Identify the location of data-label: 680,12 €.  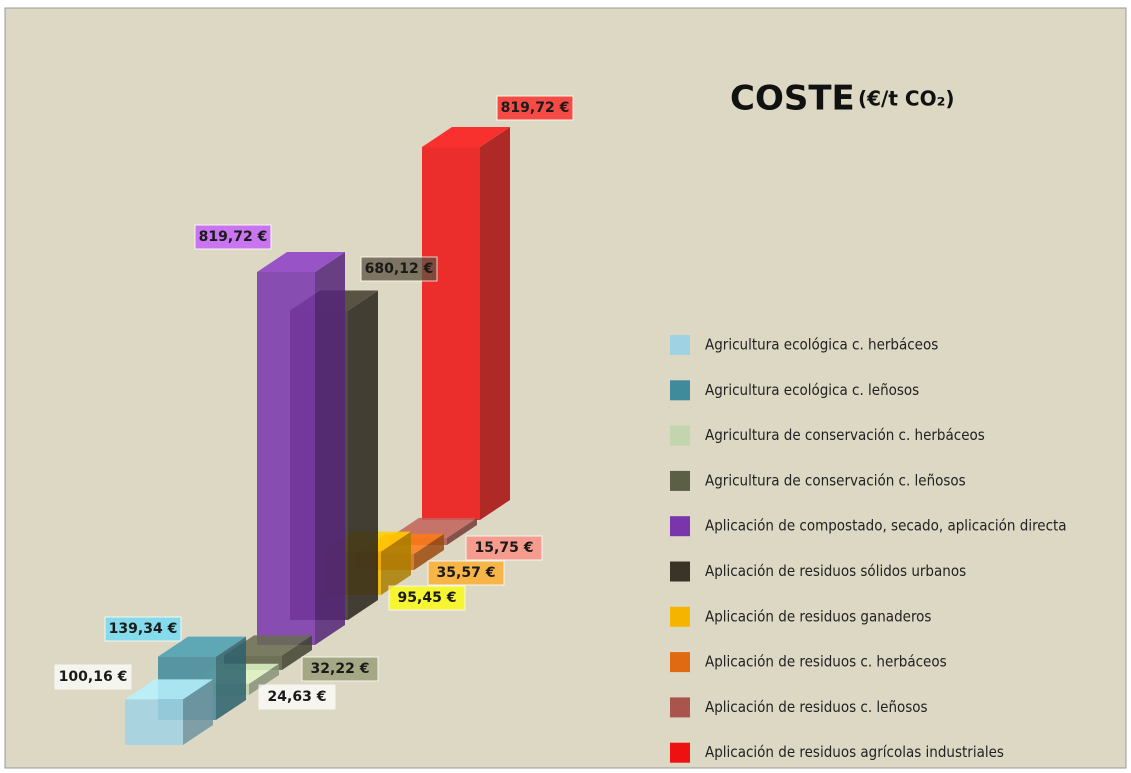
(399, 269).